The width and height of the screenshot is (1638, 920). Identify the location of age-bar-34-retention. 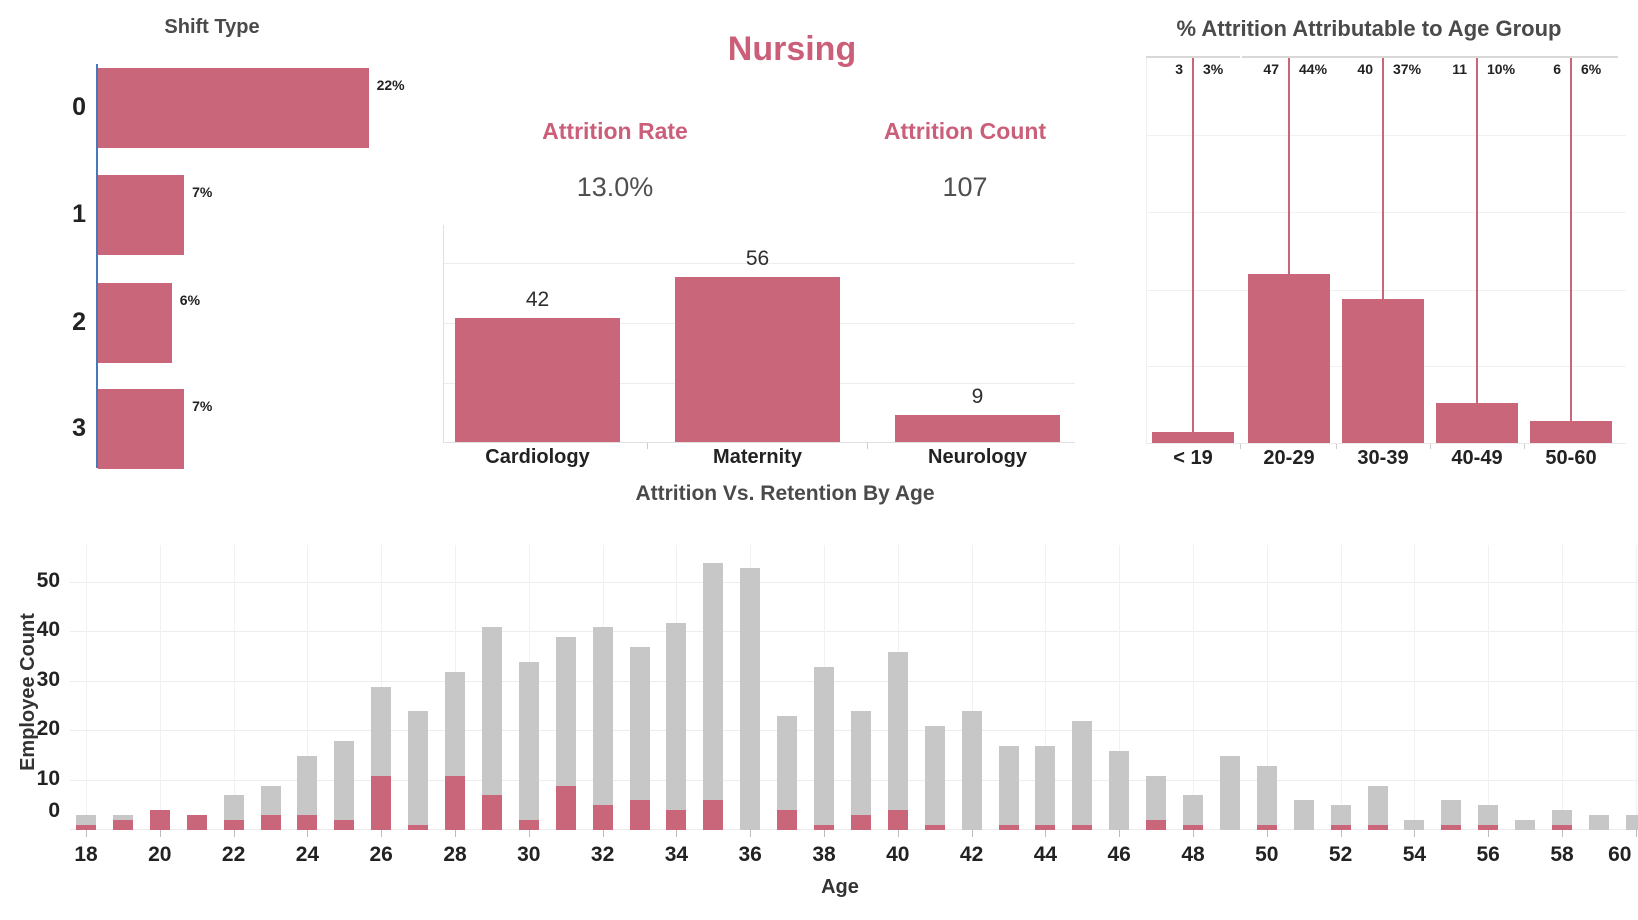
(676, 716).